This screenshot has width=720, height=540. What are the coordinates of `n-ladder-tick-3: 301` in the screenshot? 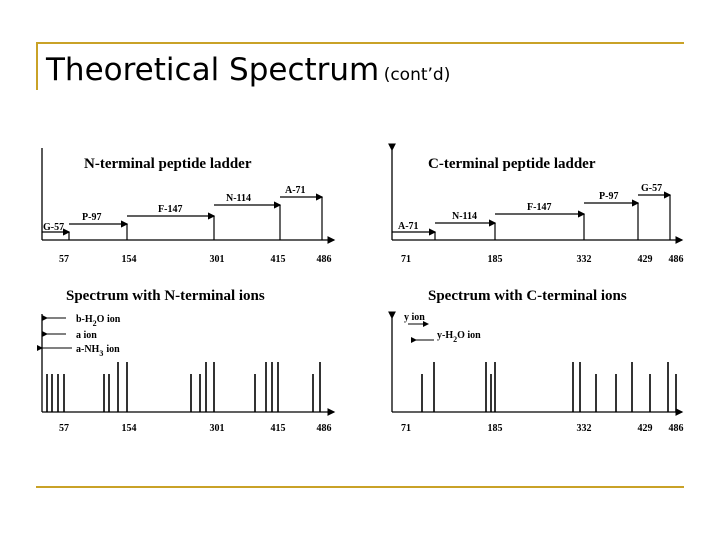 It's located at (217, 259).